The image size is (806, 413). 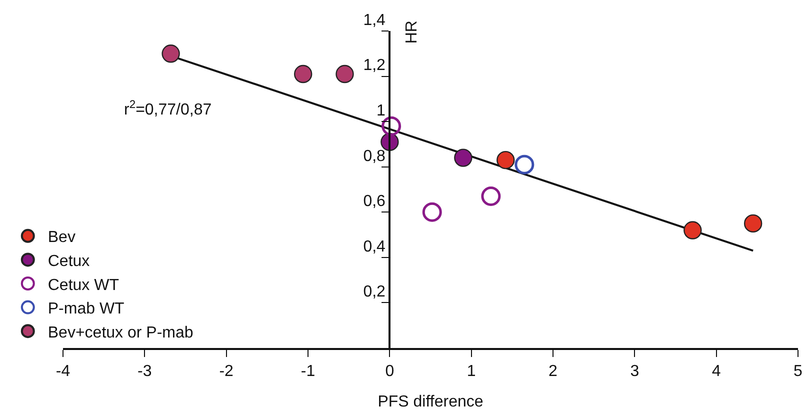 I want to click on y-tick-label: 1,4, so click(x=374, y=20).